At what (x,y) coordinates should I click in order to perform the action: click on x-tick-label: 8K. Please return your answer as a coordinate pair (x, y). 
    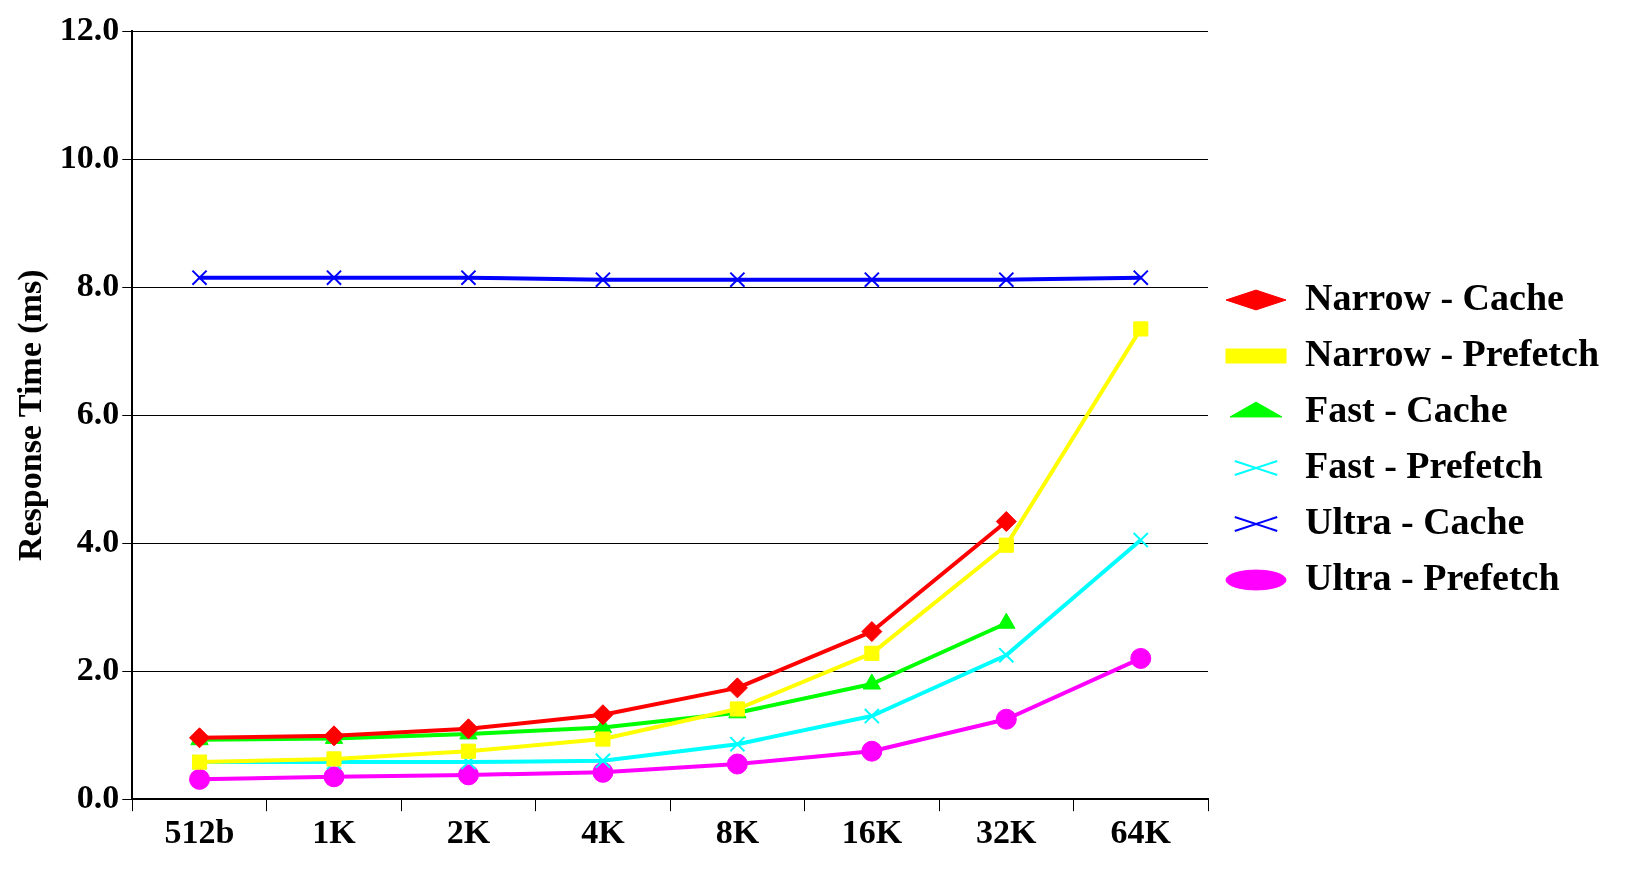
    Looking at the image, I should click on (737, 832).